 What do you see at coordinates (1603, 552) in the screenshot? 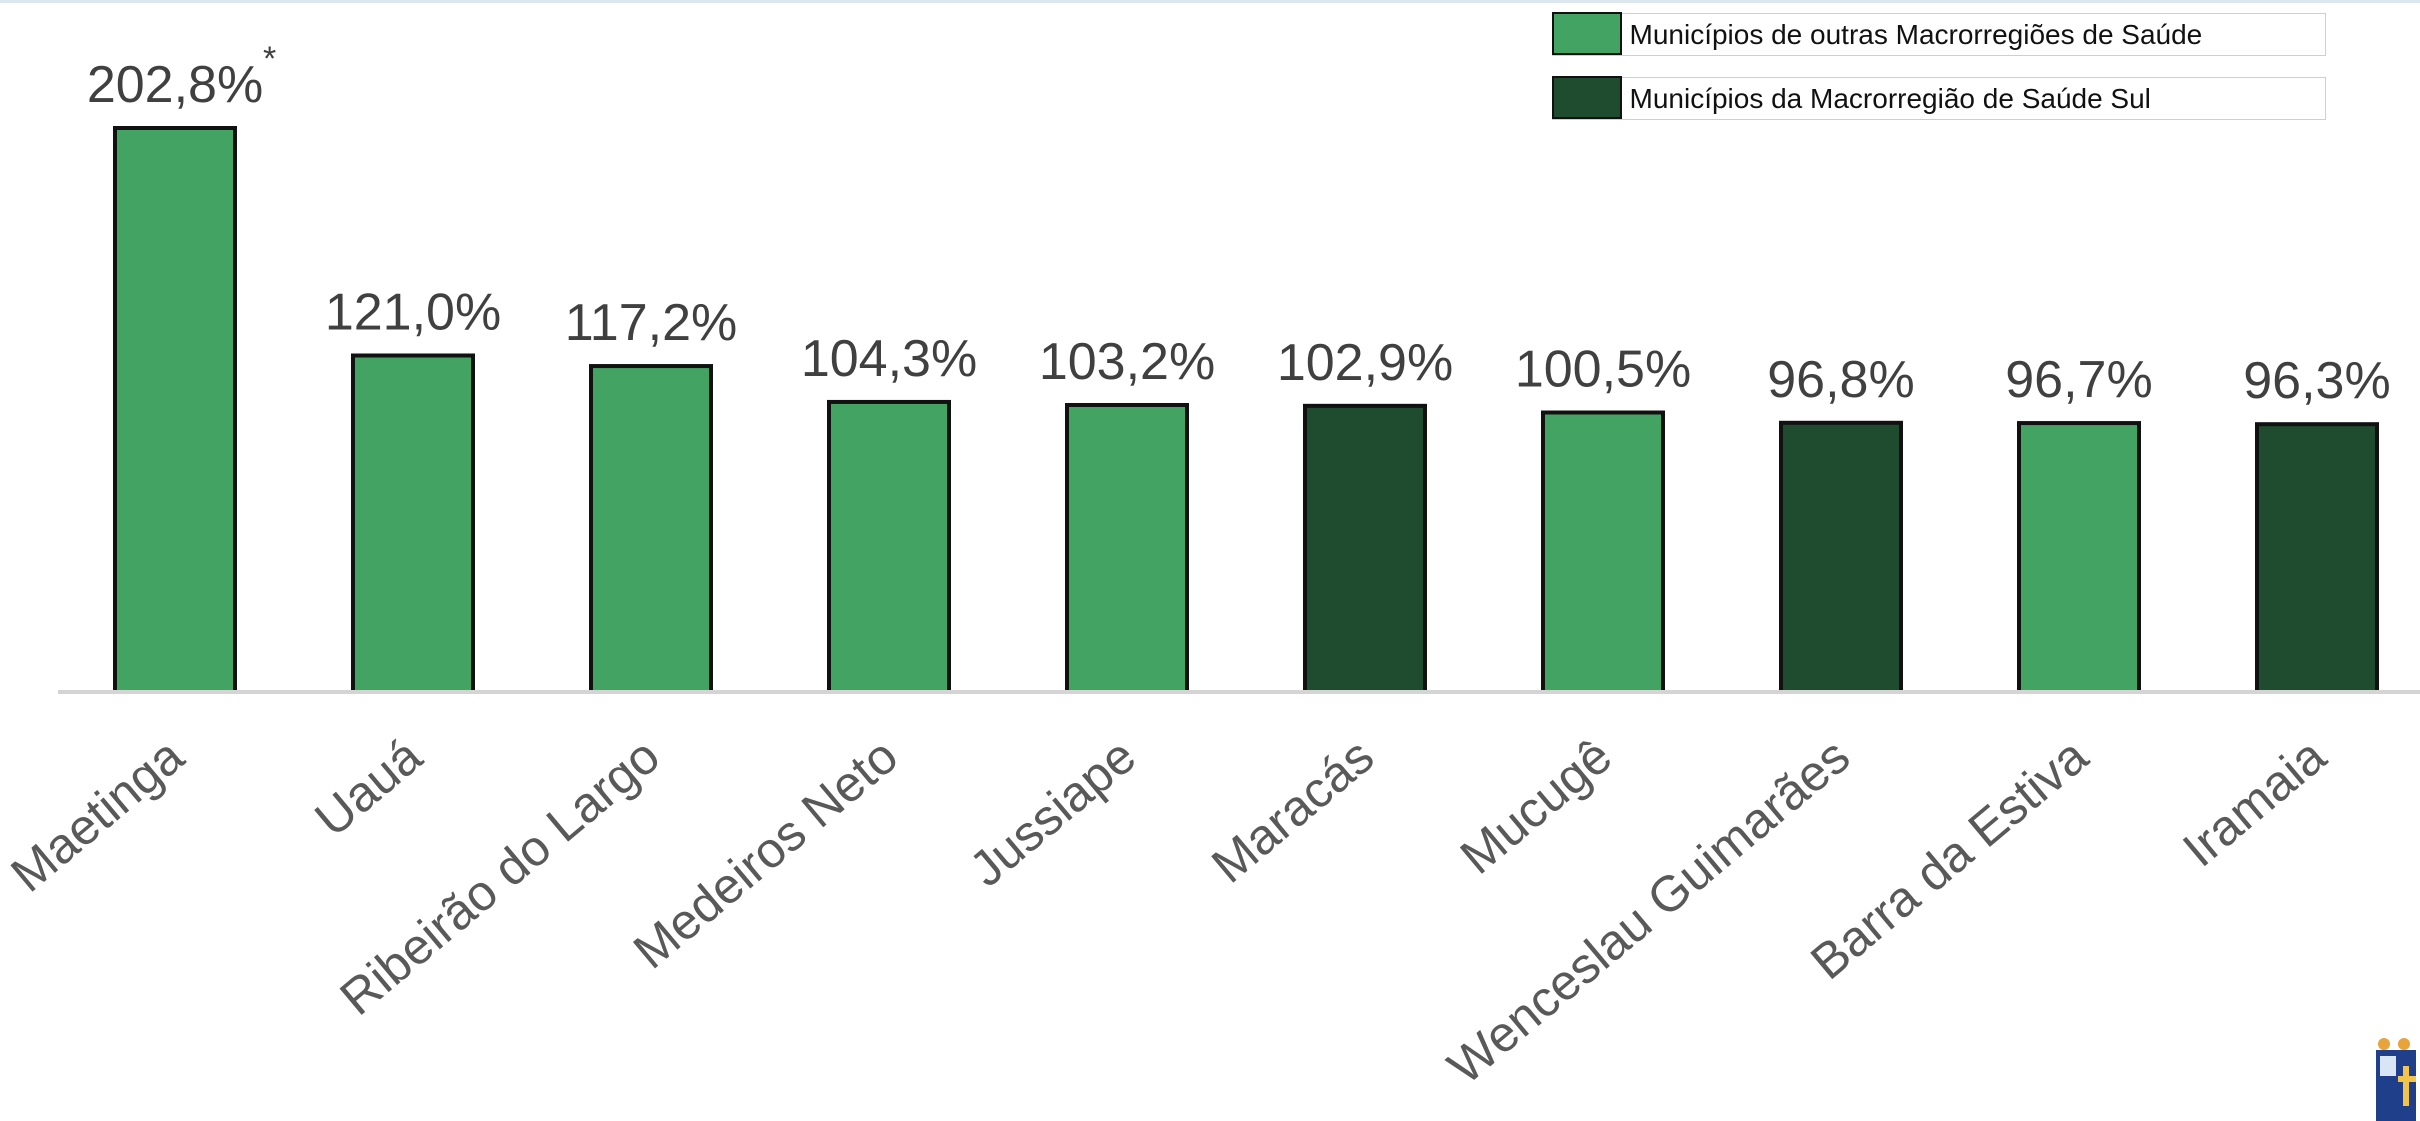
I see `bar-mucuge` at bounding box center [1603, 552].